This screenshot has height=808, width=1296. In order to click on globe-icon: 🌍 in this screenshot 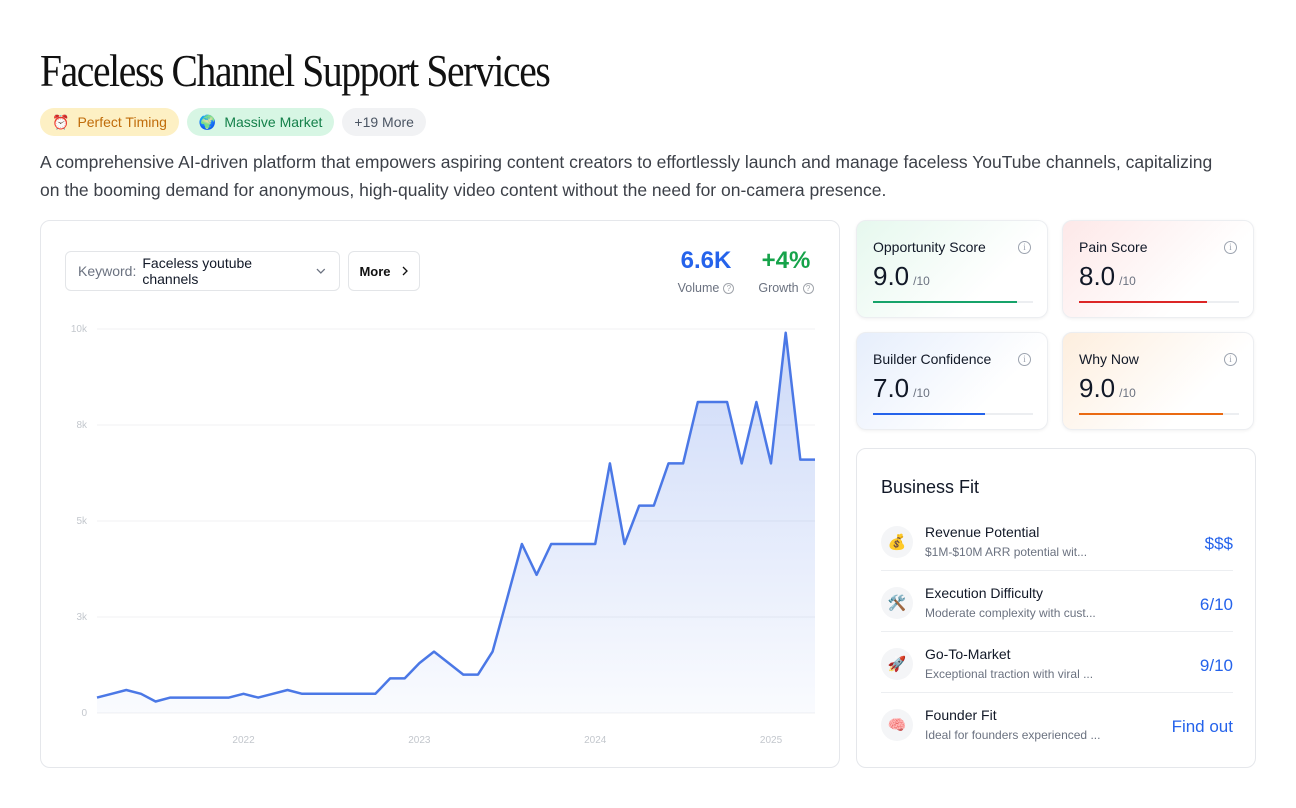, I will do `click(207, 121)`.